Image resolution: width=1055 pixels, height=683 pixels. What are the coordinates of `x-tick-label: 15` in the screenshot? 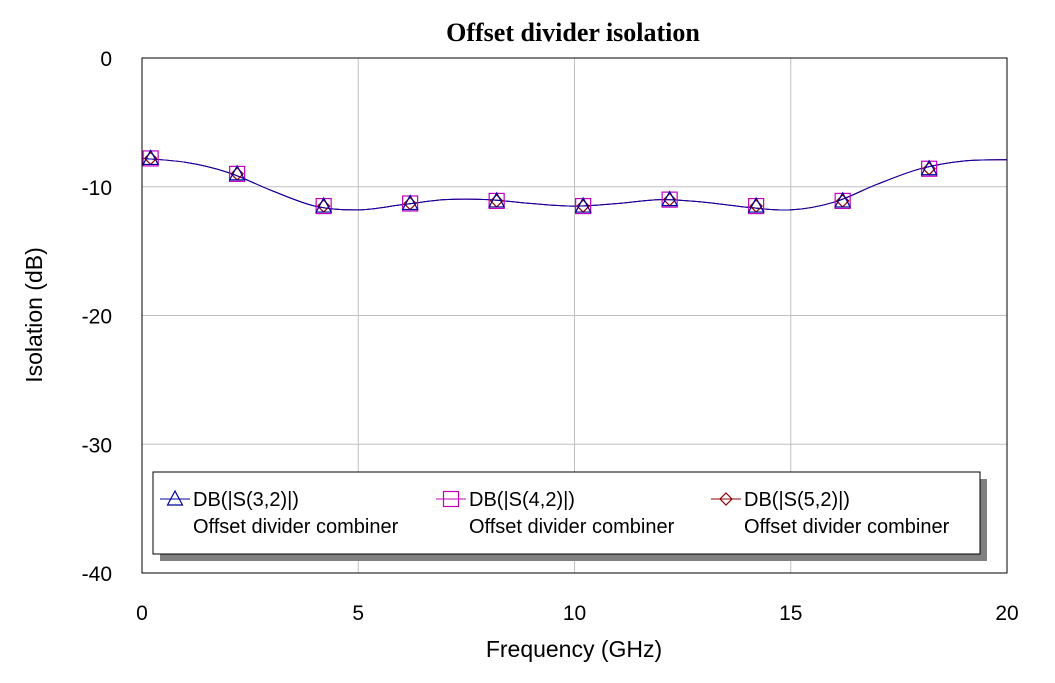 It's located at (790, 613).